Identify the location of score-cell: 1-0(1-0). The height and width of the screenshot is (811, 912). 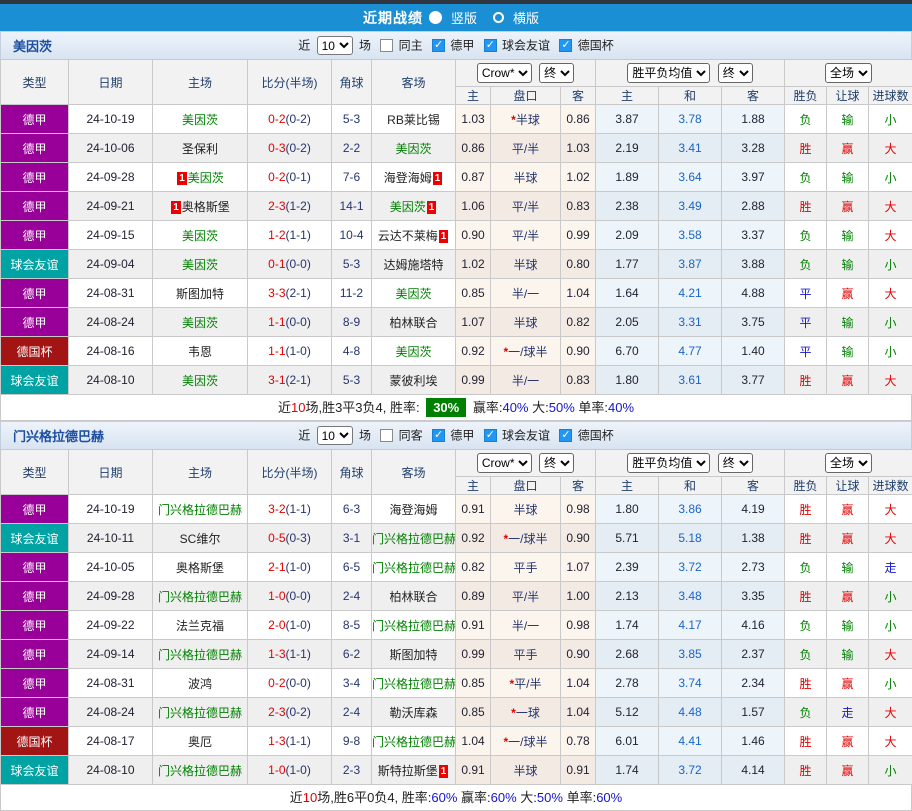
(290, 770).